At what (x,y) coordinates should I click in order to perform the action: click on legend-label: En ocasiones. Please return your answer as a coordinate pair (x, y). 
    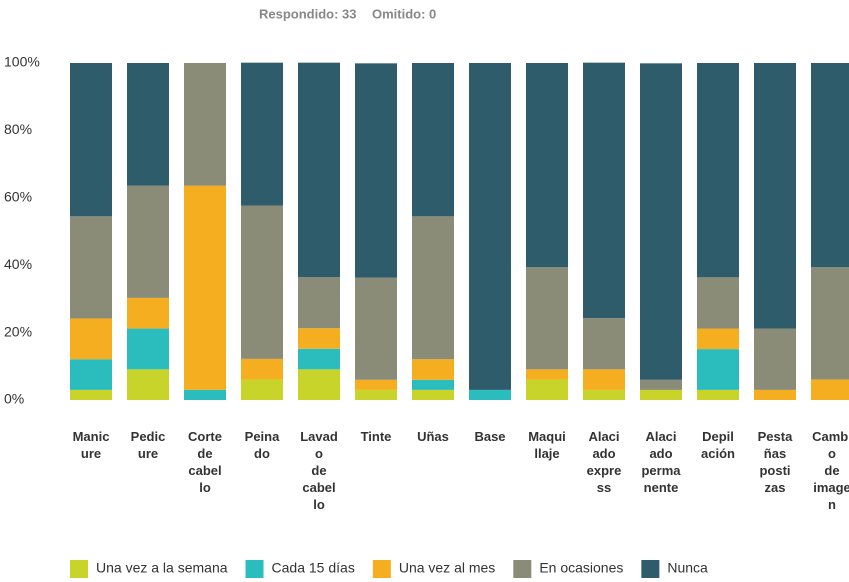
    Looking at the image, I should click on (581, 568).